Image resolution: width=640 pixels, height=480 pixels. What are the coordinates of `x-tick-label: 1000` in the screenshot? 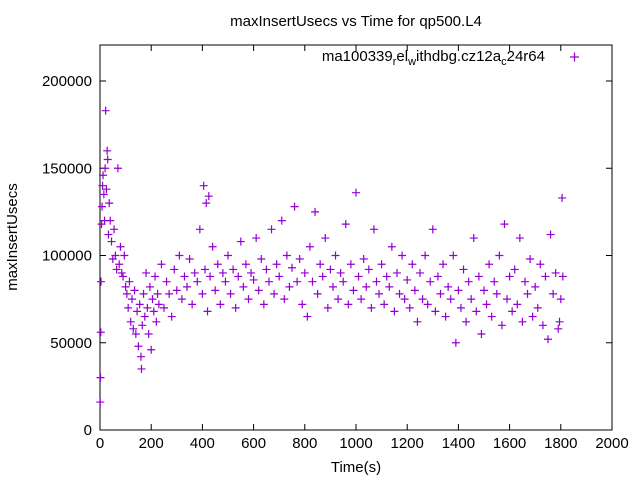 It's located at (355, 443).